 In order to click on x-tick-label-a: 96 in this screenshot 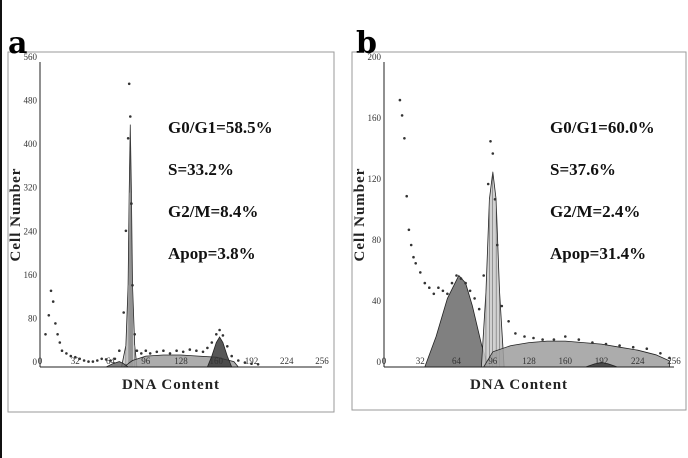, I will do `click(146, 361)`.